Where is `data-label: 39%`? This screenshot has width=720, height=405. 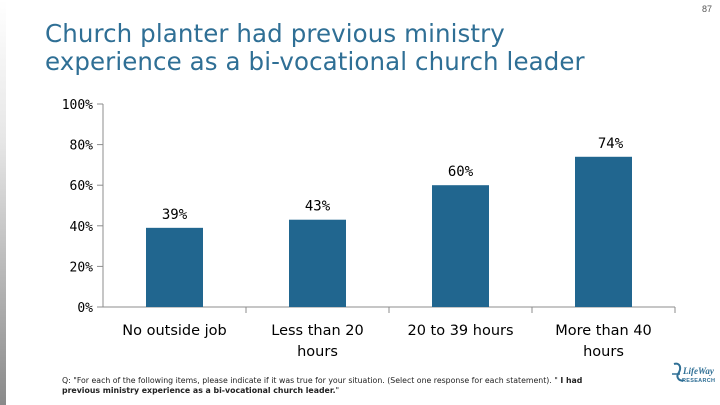
data-label: 39% is located at coordinates (175, 215).